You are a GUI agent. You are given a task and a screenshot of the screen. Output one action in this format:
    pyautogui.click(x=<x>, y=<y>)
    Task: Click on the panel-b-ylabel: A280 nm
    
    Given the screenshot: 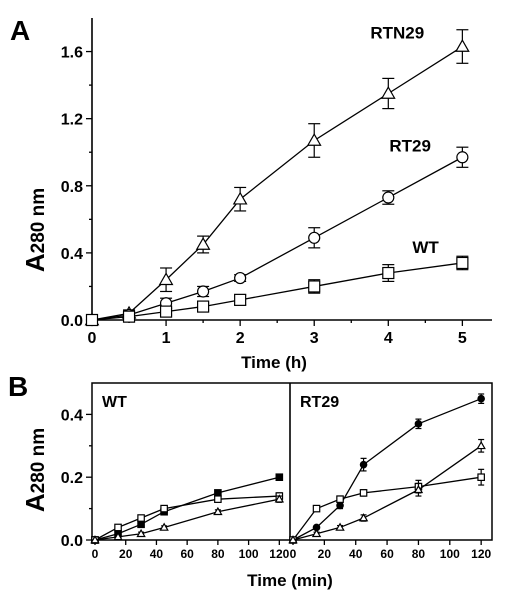 What is the action you would take?
    pyautogui.click(x=35, y=470)
    